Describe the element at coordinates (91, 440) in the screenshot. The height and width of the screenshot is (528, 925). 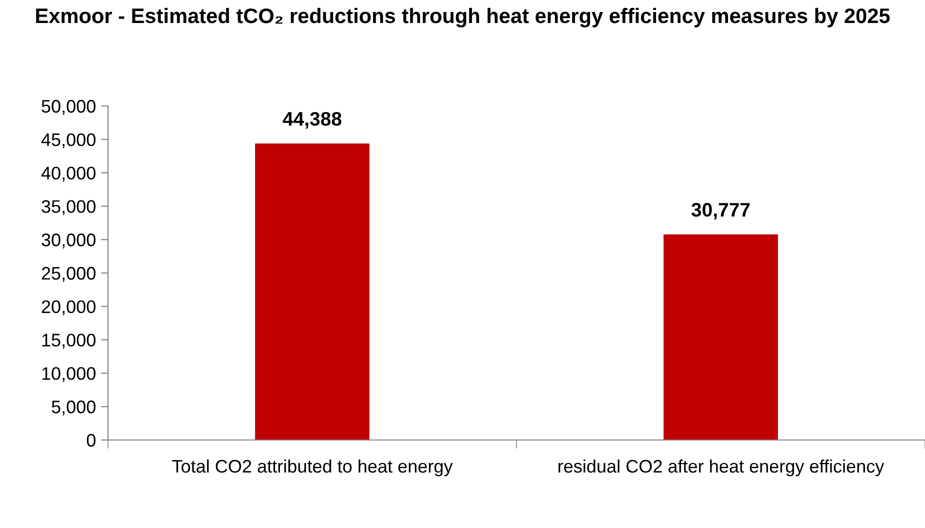
I see `y-tick-label: 0` at that location.